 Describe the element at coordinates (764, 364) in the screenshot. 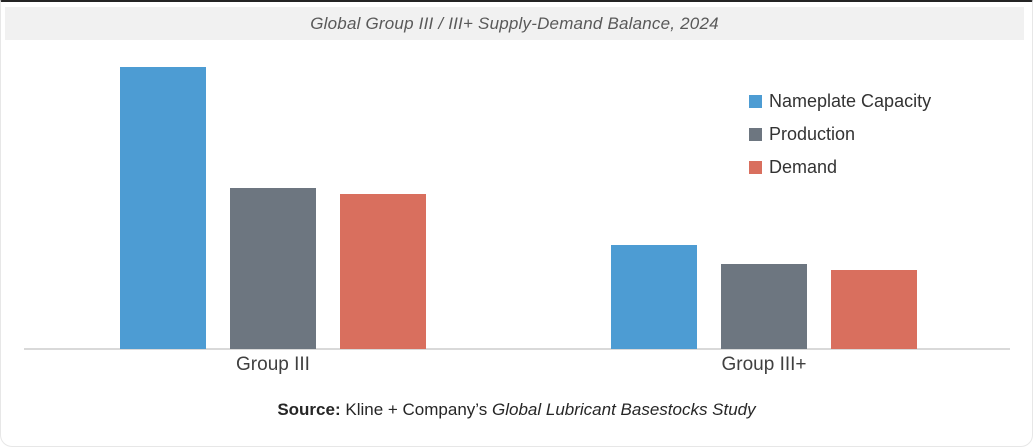

I see `category-label-group-iii-plus: Group III+` at that location.